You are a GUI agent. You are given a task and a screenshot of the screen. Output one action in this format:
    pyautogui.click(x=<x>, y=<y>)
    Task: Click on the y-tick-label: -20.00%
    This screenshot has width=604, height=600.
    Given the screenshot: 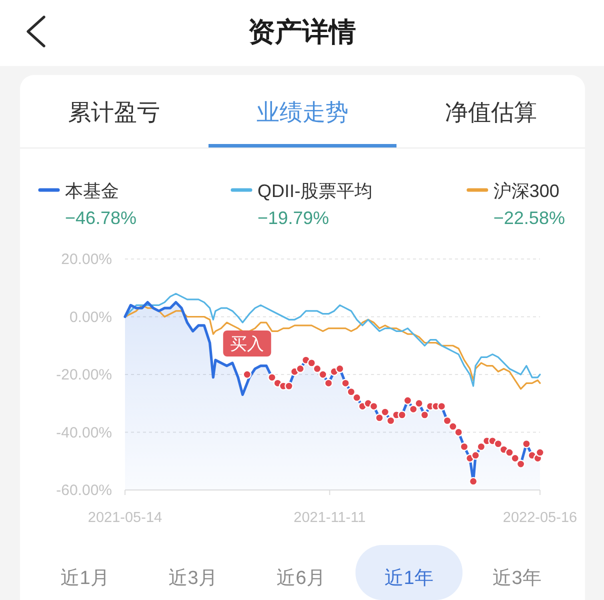 What is the action you would take?
    pyautogui.click(x=84, y=375)
    